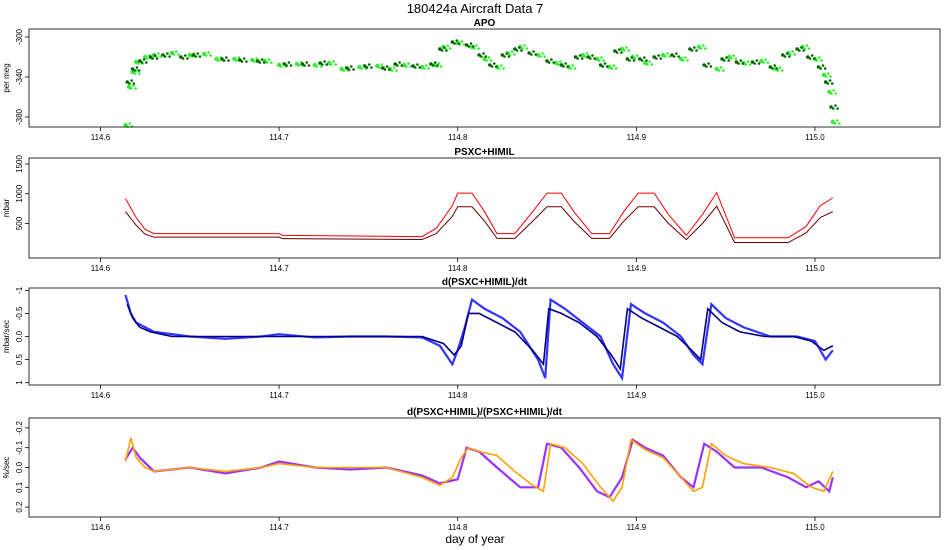 The image size is (950, 550). I want to click on panel-title: APO, so click(485, 23).